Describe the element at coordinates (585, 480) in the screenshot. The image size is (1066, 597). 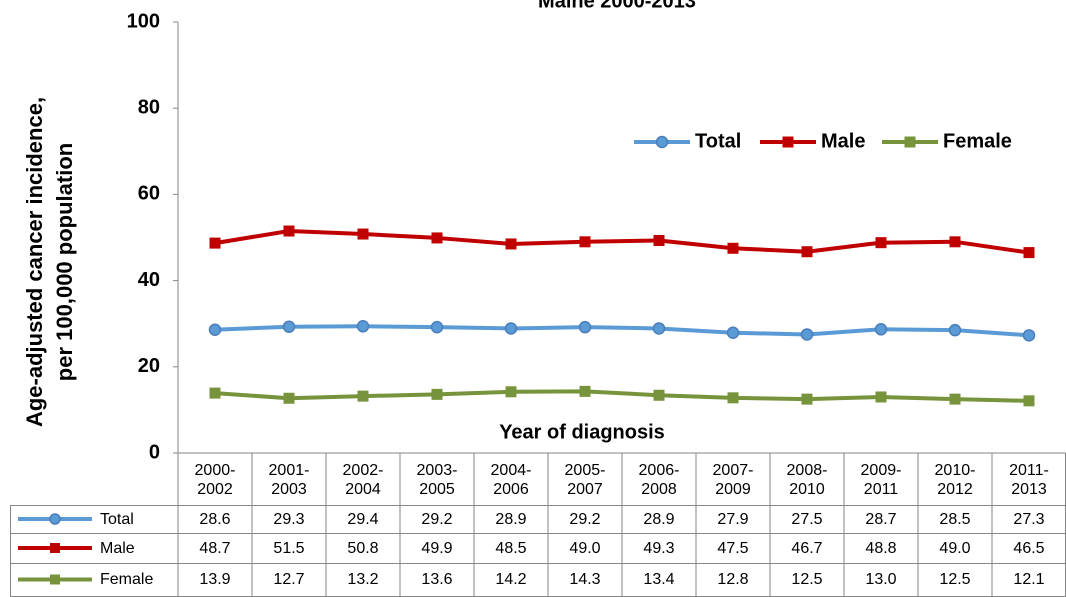
I see `category-label: 2005-2007` at that location.